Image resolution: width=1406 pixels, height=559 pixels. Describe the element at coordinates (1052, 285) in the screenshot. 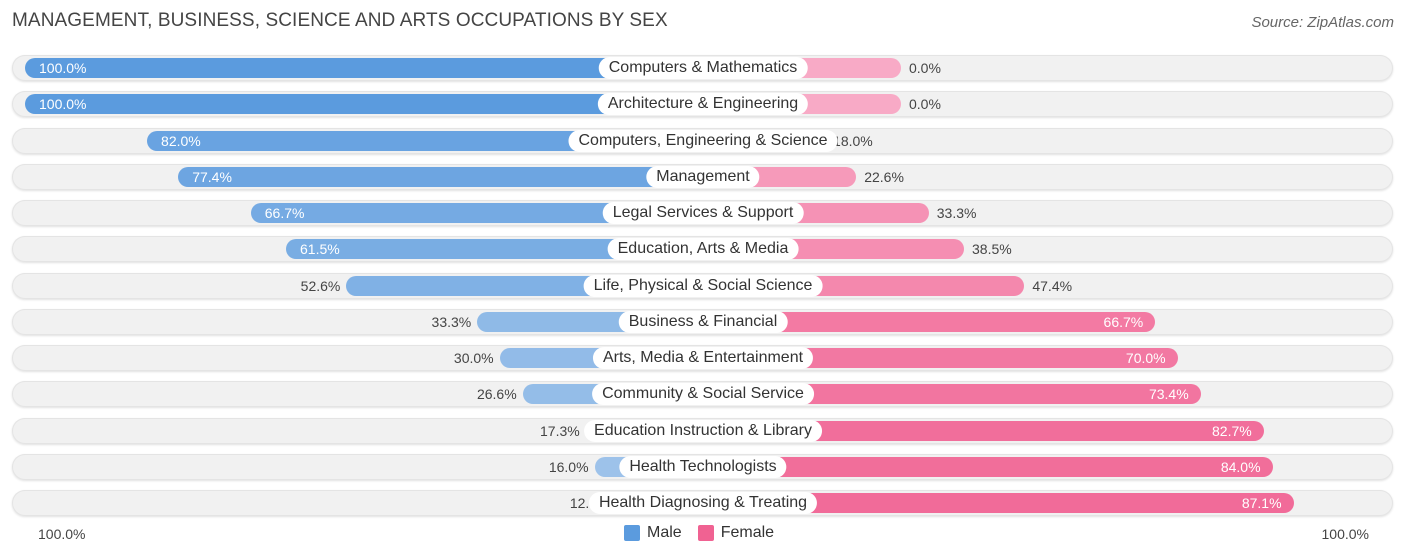

I see `female-value-label: 47.4%` at that location.